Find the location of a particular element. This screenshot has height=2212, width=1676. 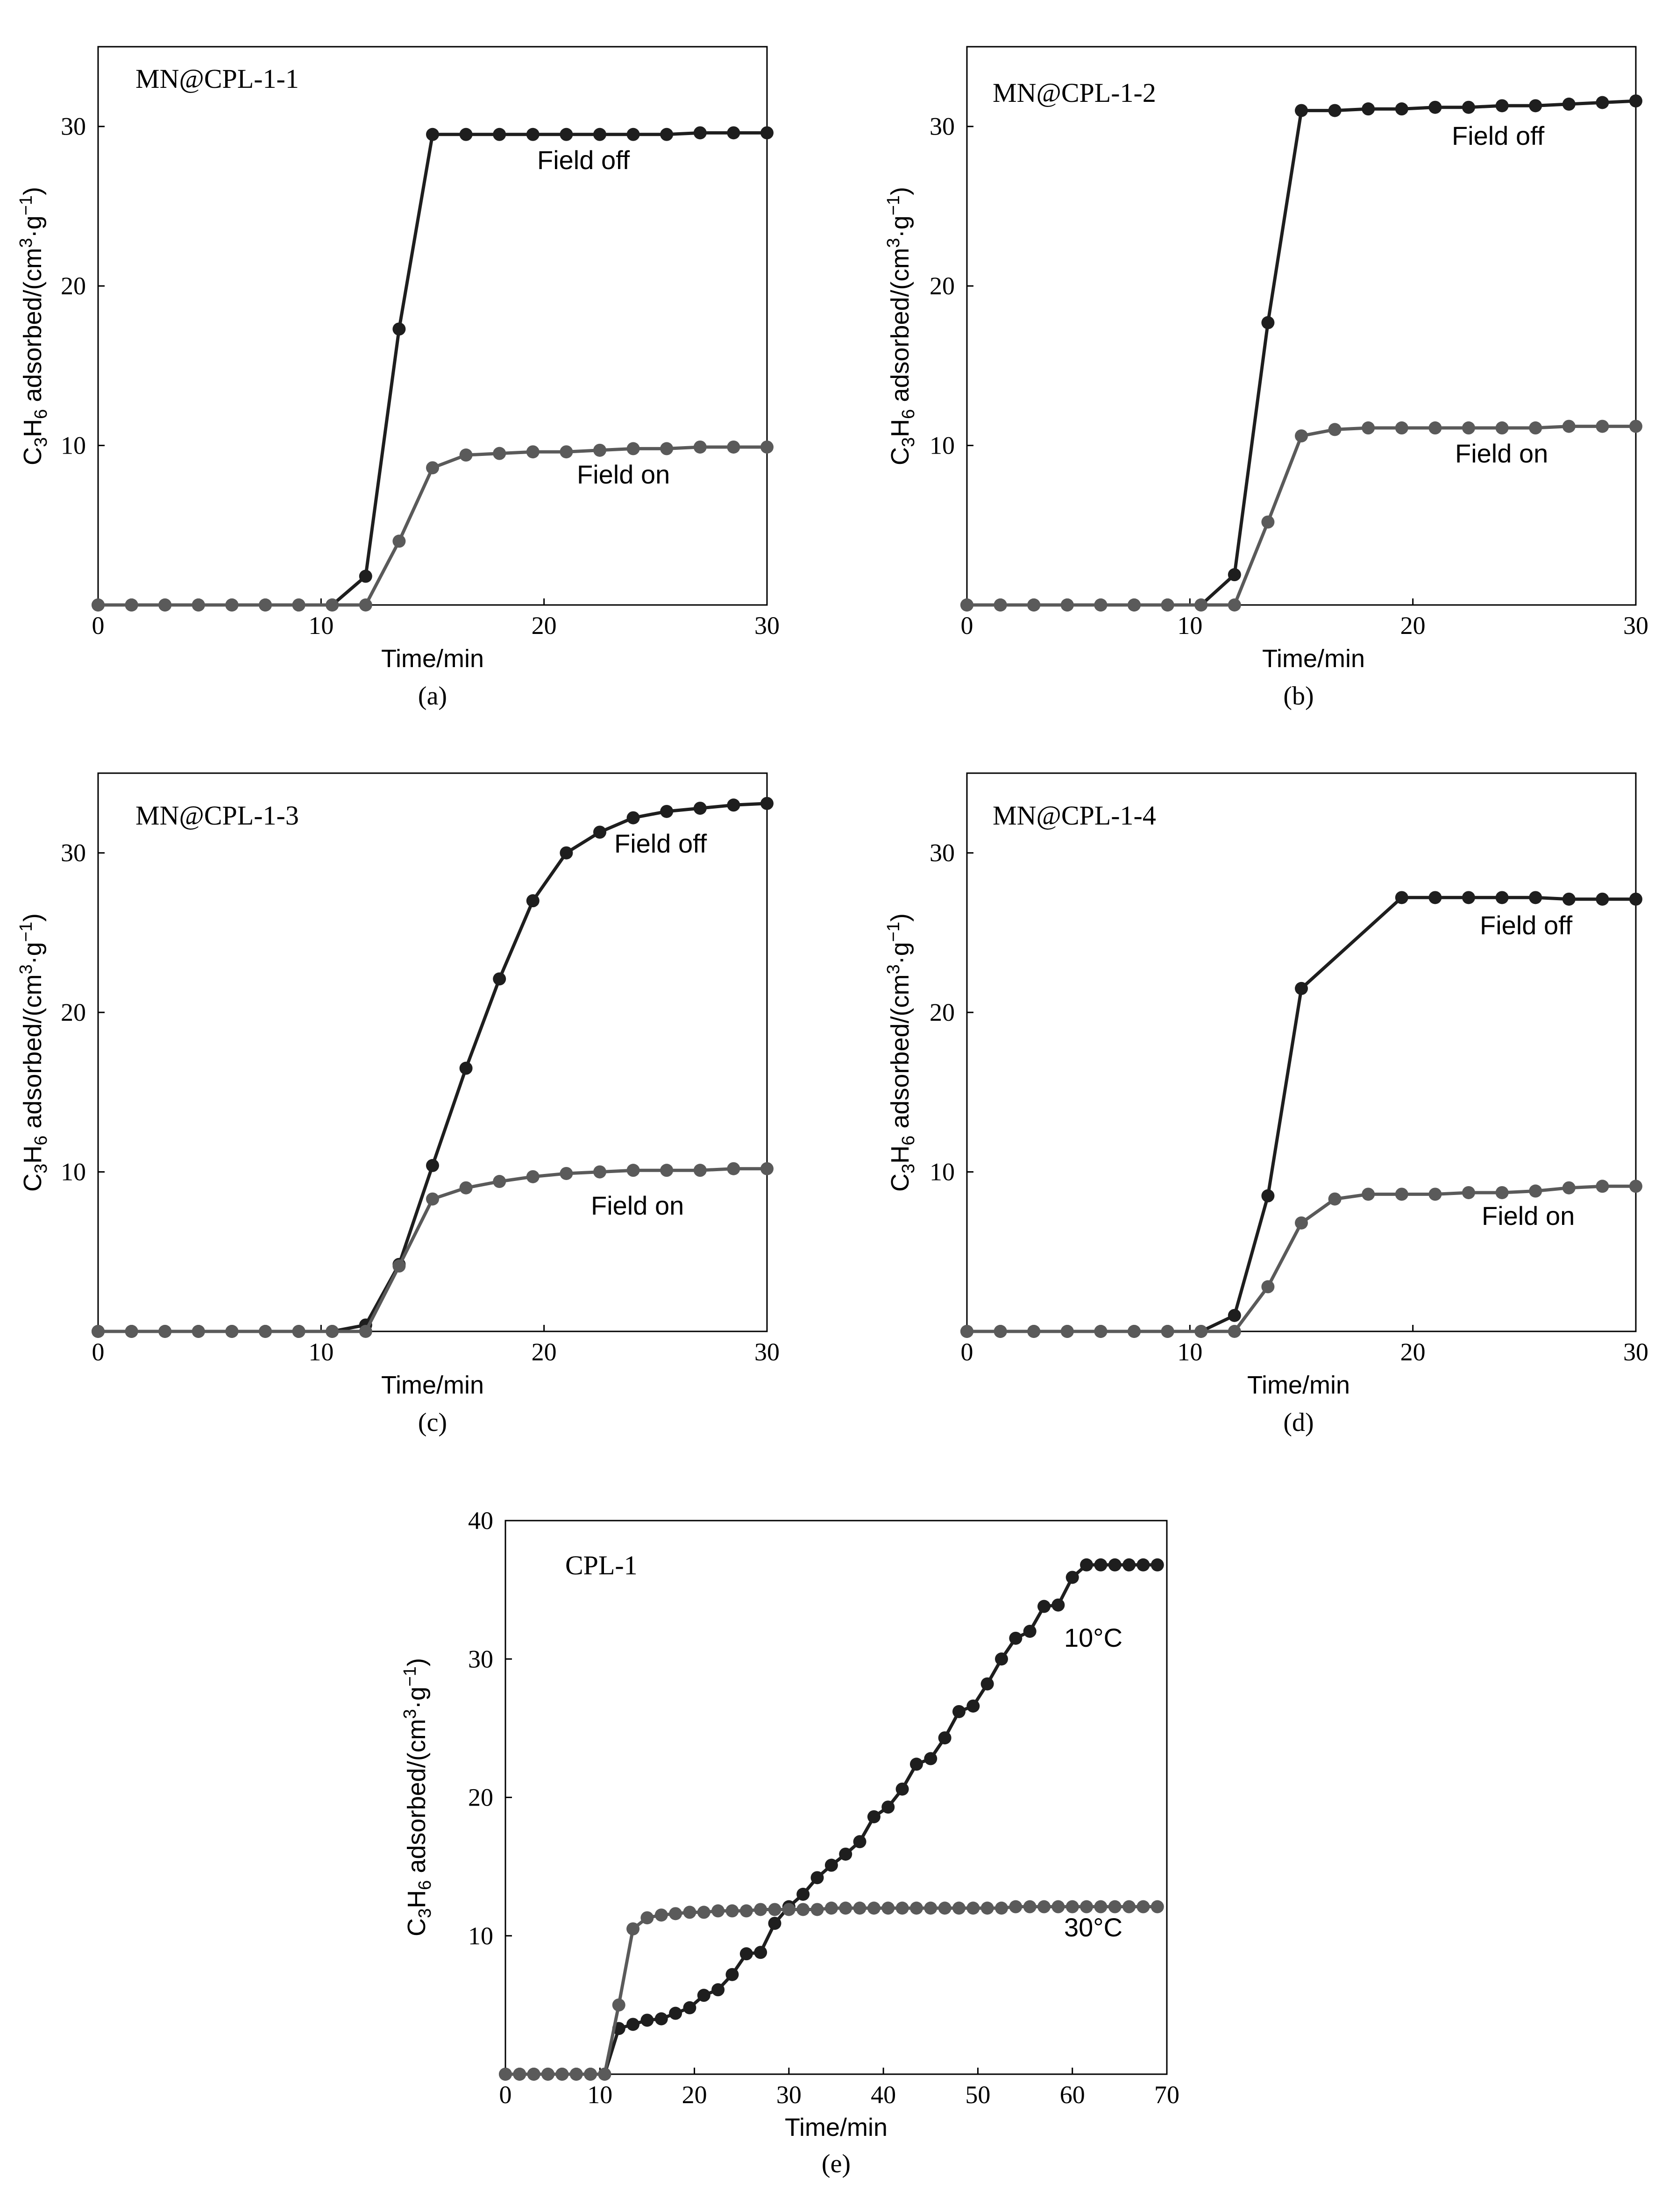

panel-letter: (a) is located at coordinates (432, 696).